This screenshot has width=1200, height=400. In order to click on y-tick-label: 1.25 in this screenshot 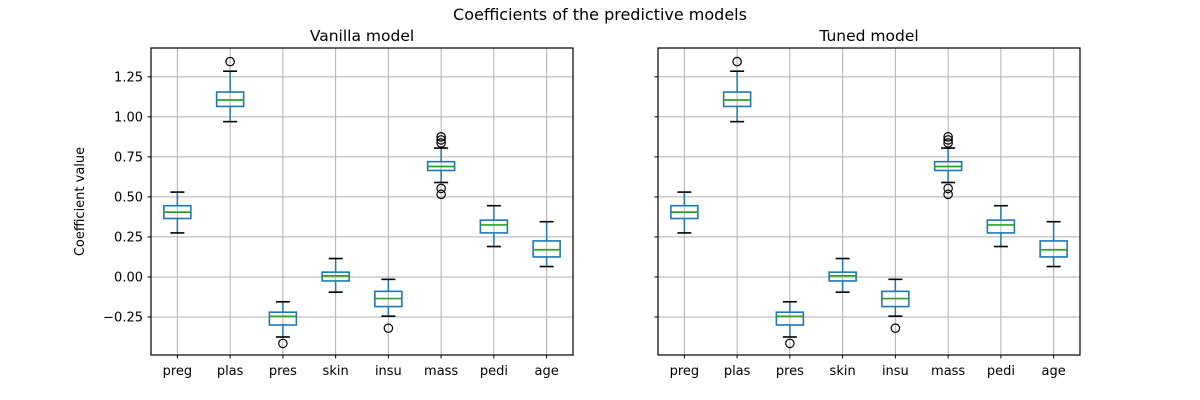, I will do `click(128, 77)`.